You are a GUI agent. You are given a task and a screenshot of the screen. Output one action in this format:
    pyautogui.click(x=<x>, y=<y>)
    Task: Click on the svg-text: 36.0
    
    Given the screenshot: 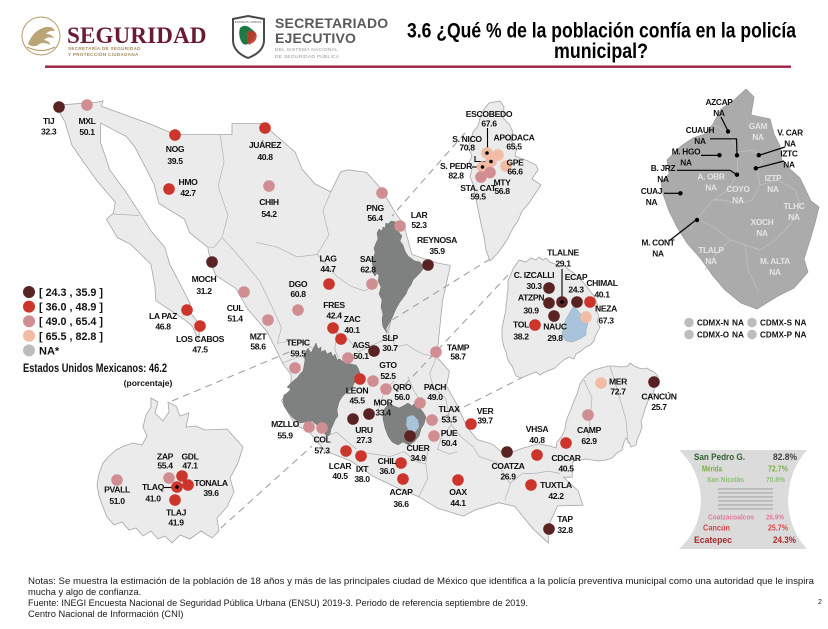 What is the action you would take?
    pyautogui.click(x=387, y=471)
    